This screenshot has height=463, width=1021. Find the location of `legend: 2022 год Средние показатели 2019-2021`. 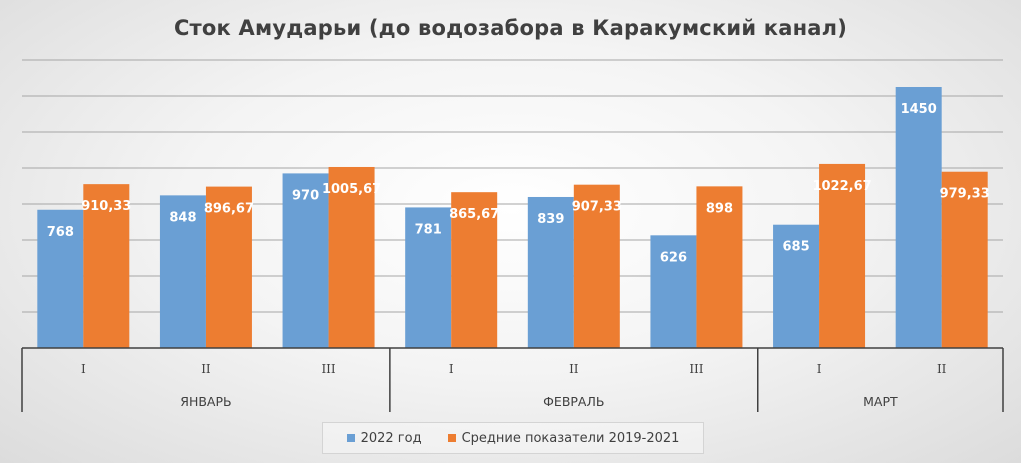

legend: 2022 год Средние показатели 2019-2021 is located at coordinates (513, 438).